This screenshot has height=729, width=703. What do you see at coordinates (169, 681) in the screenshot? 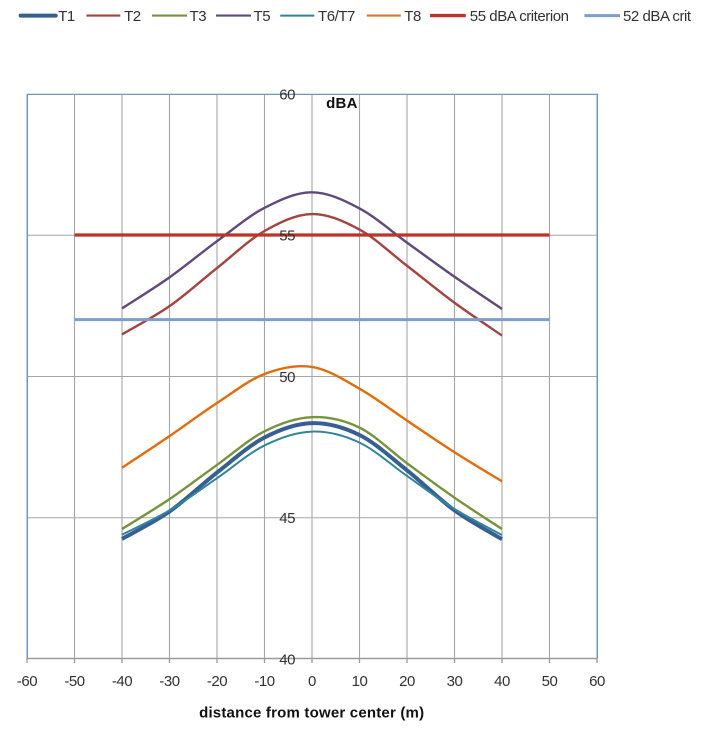
I see `svg-text: -30` at bounding box center [169, 681].